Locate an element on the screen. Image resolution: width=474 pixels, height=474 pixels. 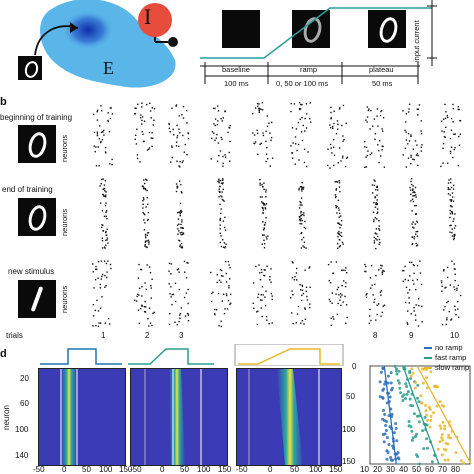
ytick-100: 100 is located at coordinates (22, 429).